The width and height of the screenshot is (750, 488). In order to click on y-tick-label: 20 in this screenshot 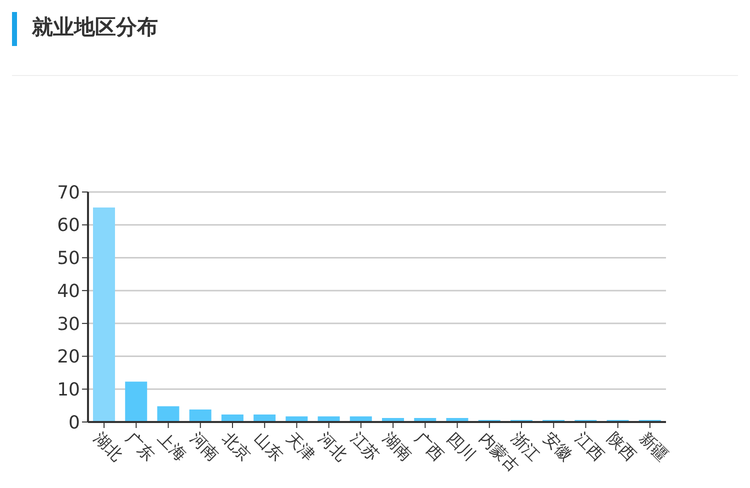, I will do `click(68, 357)`.